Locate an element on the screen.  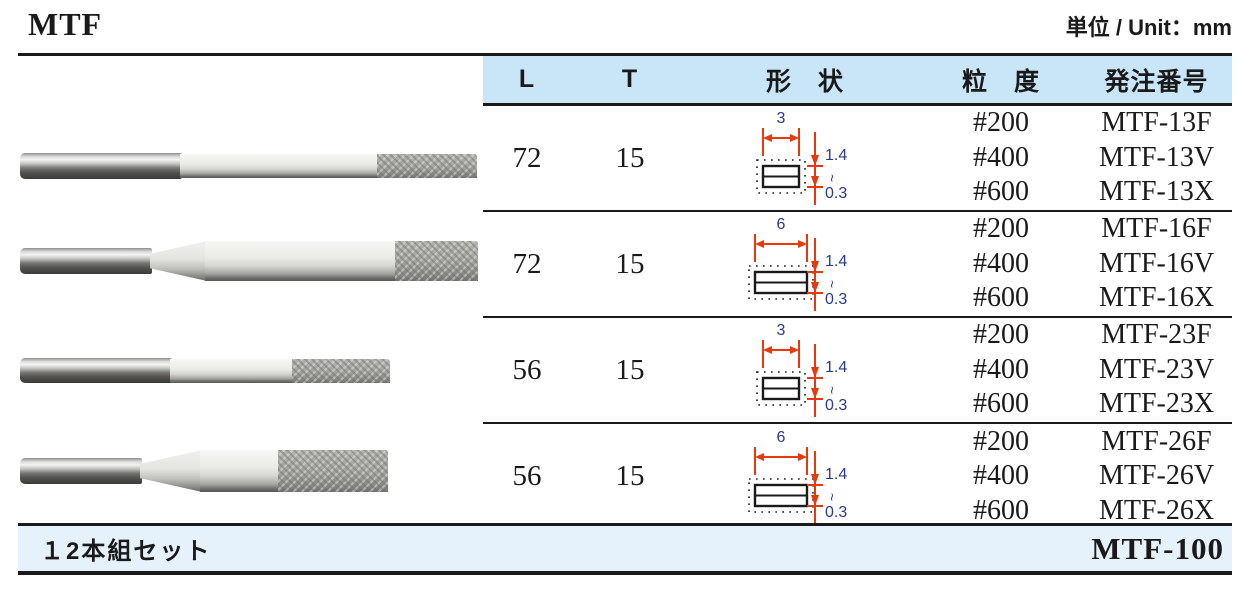
order-number-value: MTF-13F is located at coordinates (1156, 123).